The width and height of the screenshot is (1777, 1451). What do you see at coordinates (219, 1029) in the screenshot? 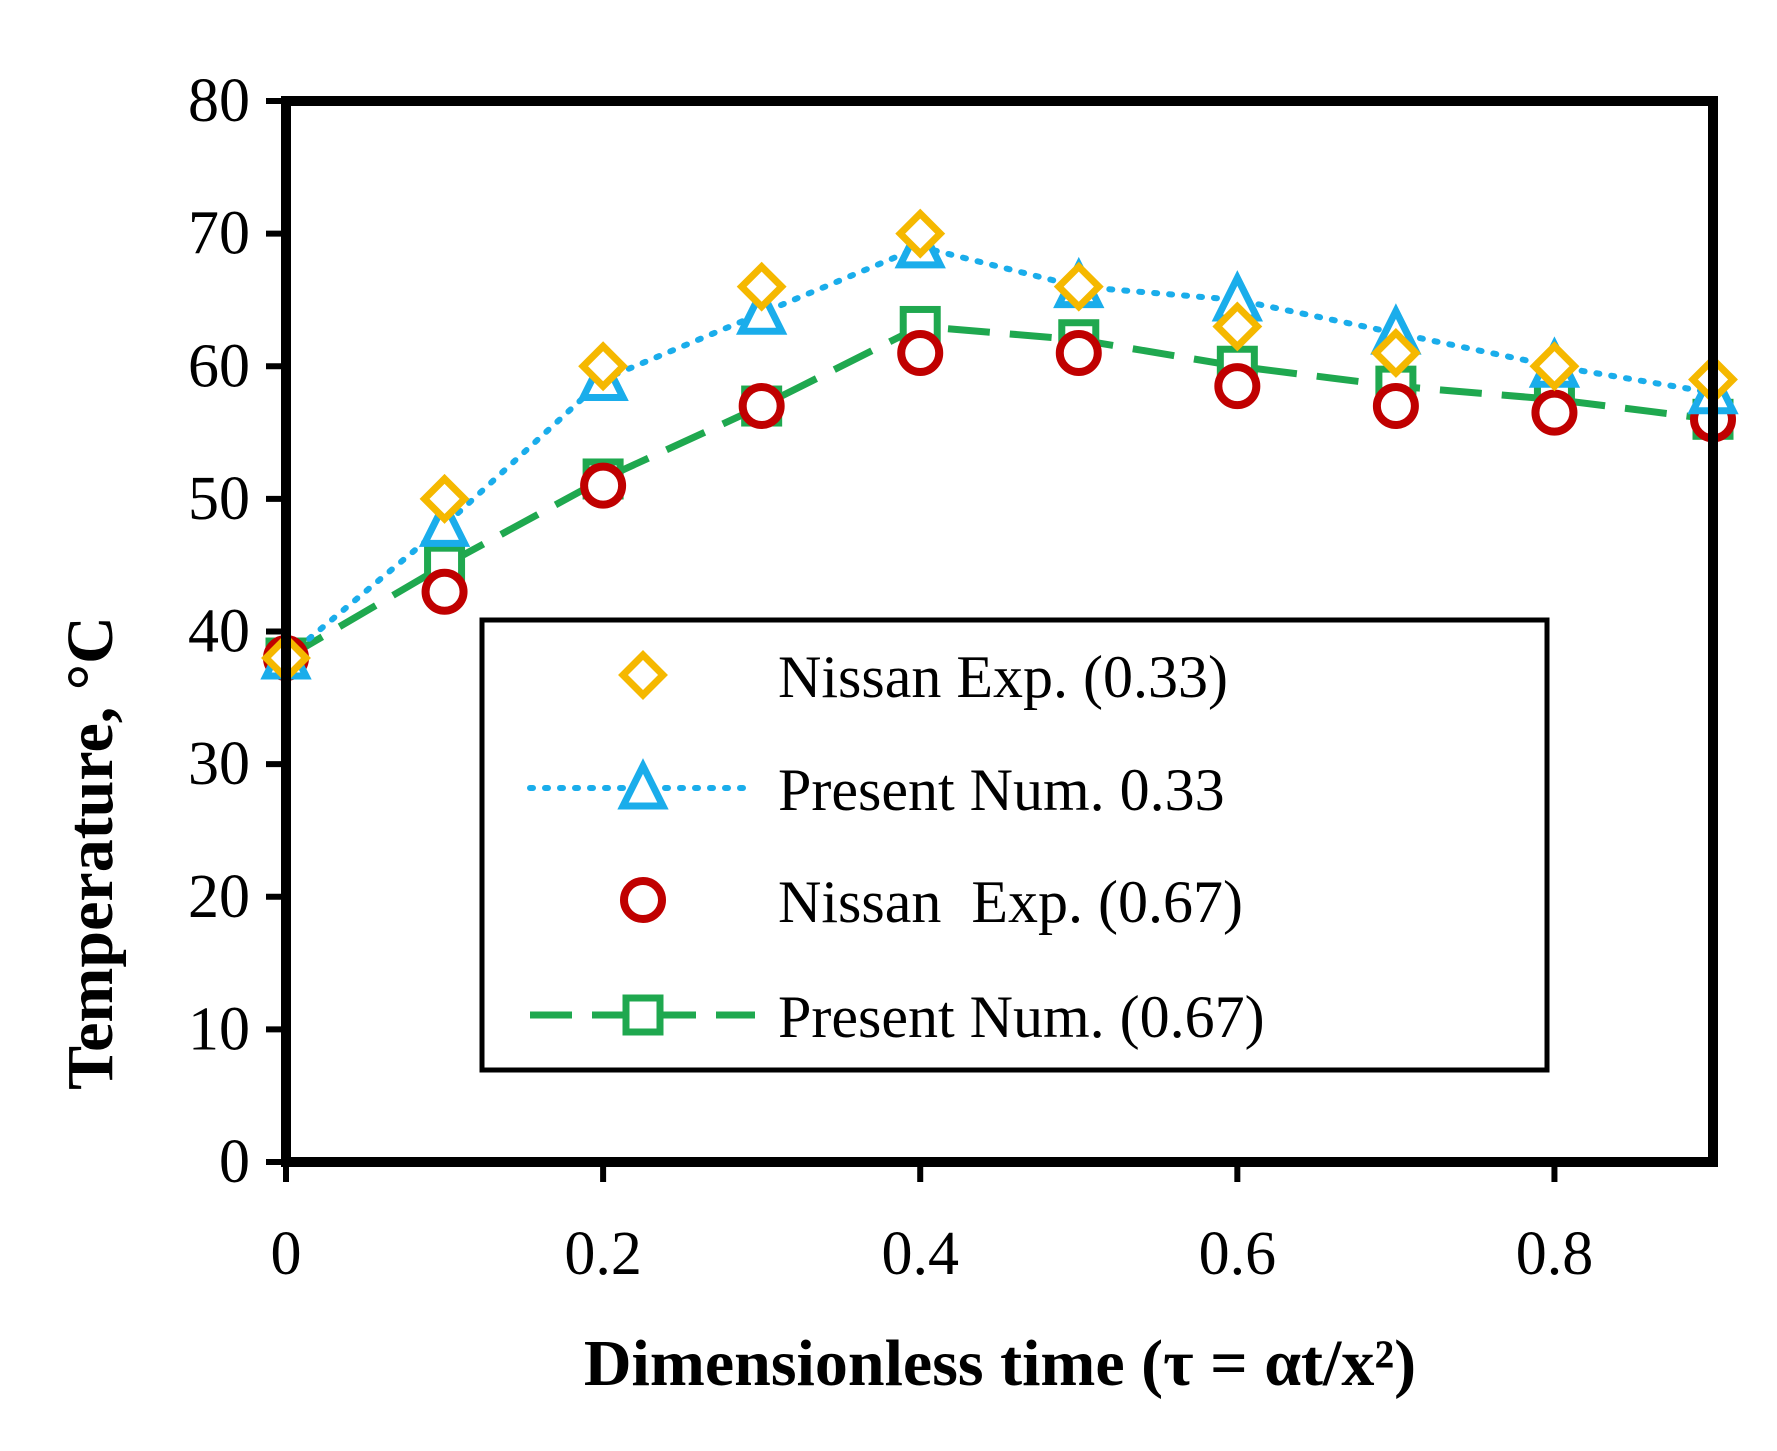
I see `y-tick-label: 10` at bounding box center [219, 1029].